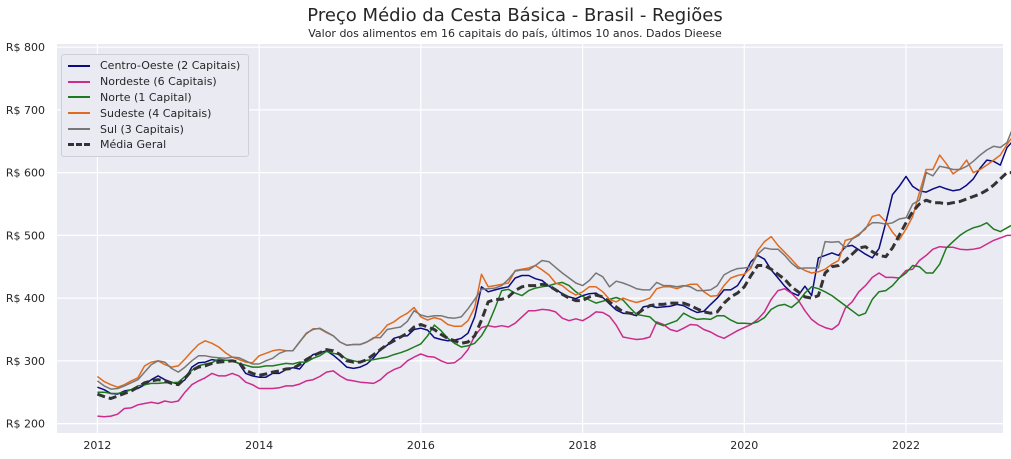  I want to click on y-tick-label: R$ 400, so click(25, 298).